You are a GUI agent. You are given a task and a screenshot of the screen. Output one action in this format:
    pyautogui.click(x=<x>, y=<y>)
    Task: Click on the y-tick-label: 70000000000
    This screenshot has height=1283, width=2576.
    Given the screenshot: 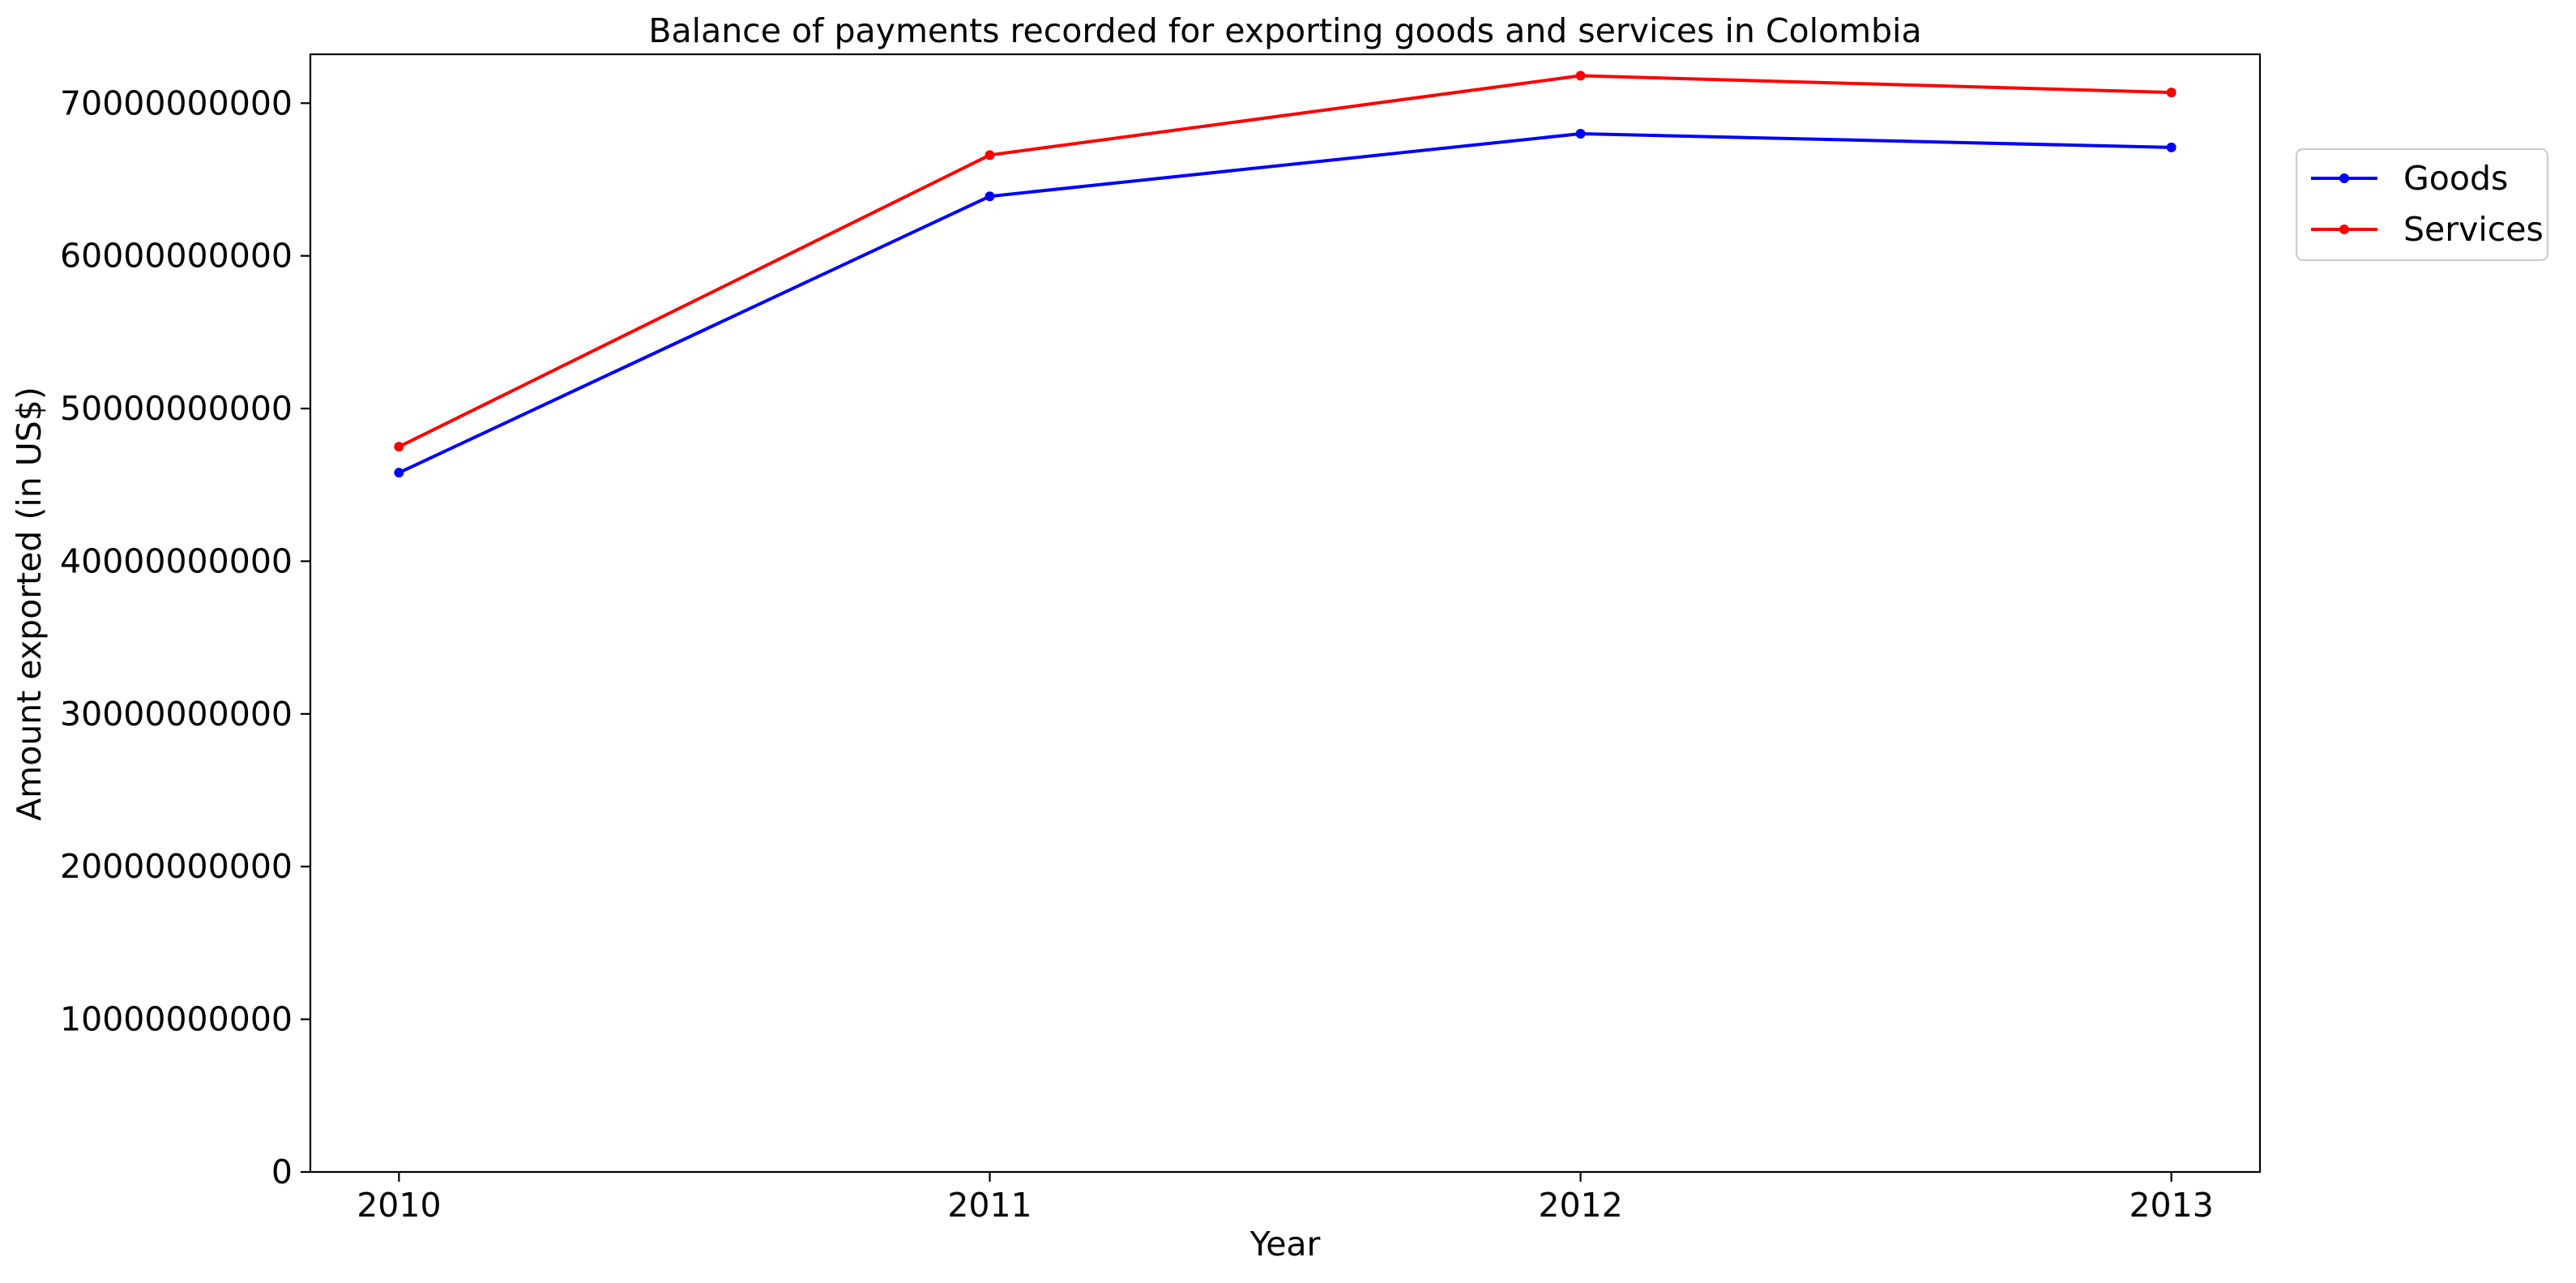 What is the action you would take?
    pyautogui.click(x=176, y=102)
    